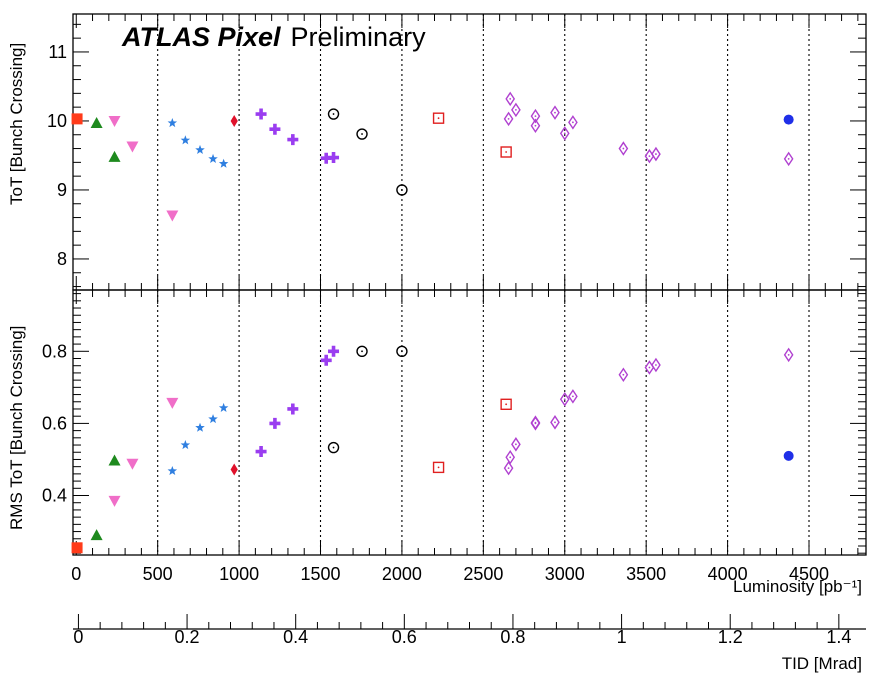 This screenshot has height=680, width=881. Describe the element at coordinates (450, 574) in the screenshot. I see `luminosity-tick-labels: 0 500 1000 1500 2000 2500 3000 3500 4000 4500` at that location.